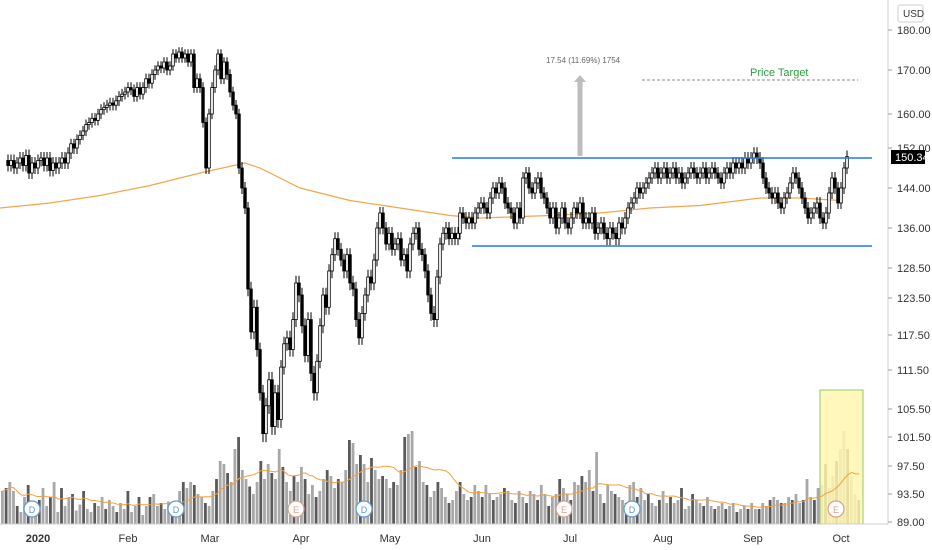  I want to click on volume-ma-path, so click(431, 486).